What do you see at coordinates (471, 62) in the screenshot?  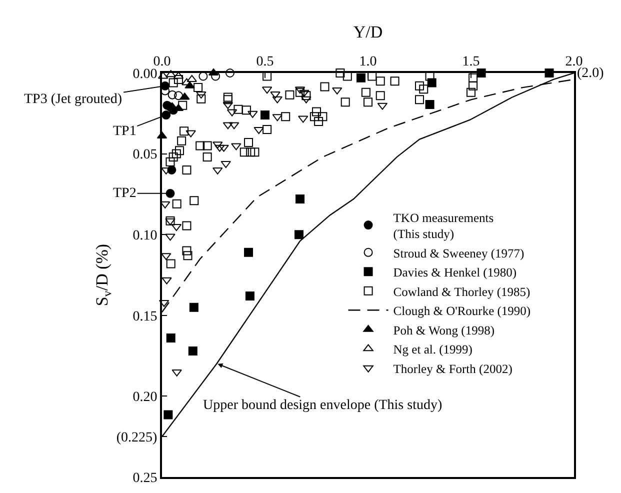 I see `x-tick-label: 1.5` at bounding box center [471, 62].